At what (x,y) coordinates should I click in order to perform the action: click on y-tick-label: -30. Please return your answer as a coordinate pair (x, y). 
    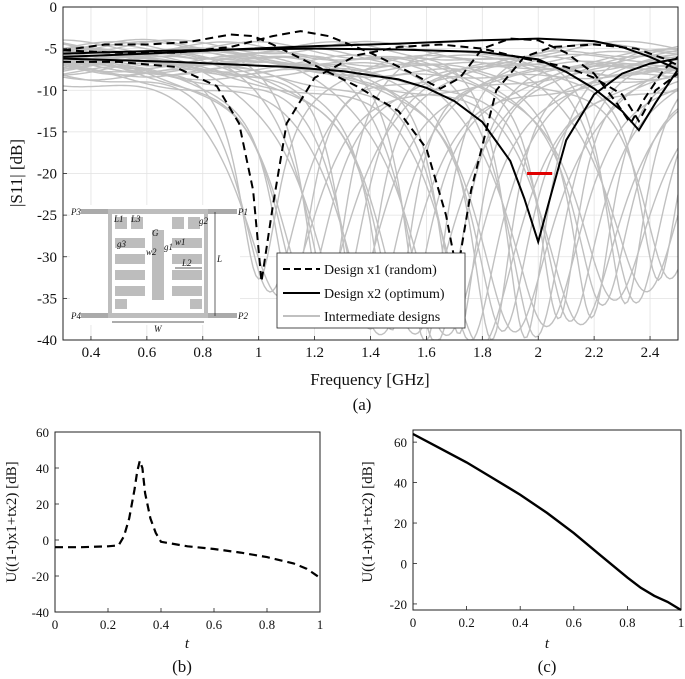
    Looking at the image, I should click on (47, 258).